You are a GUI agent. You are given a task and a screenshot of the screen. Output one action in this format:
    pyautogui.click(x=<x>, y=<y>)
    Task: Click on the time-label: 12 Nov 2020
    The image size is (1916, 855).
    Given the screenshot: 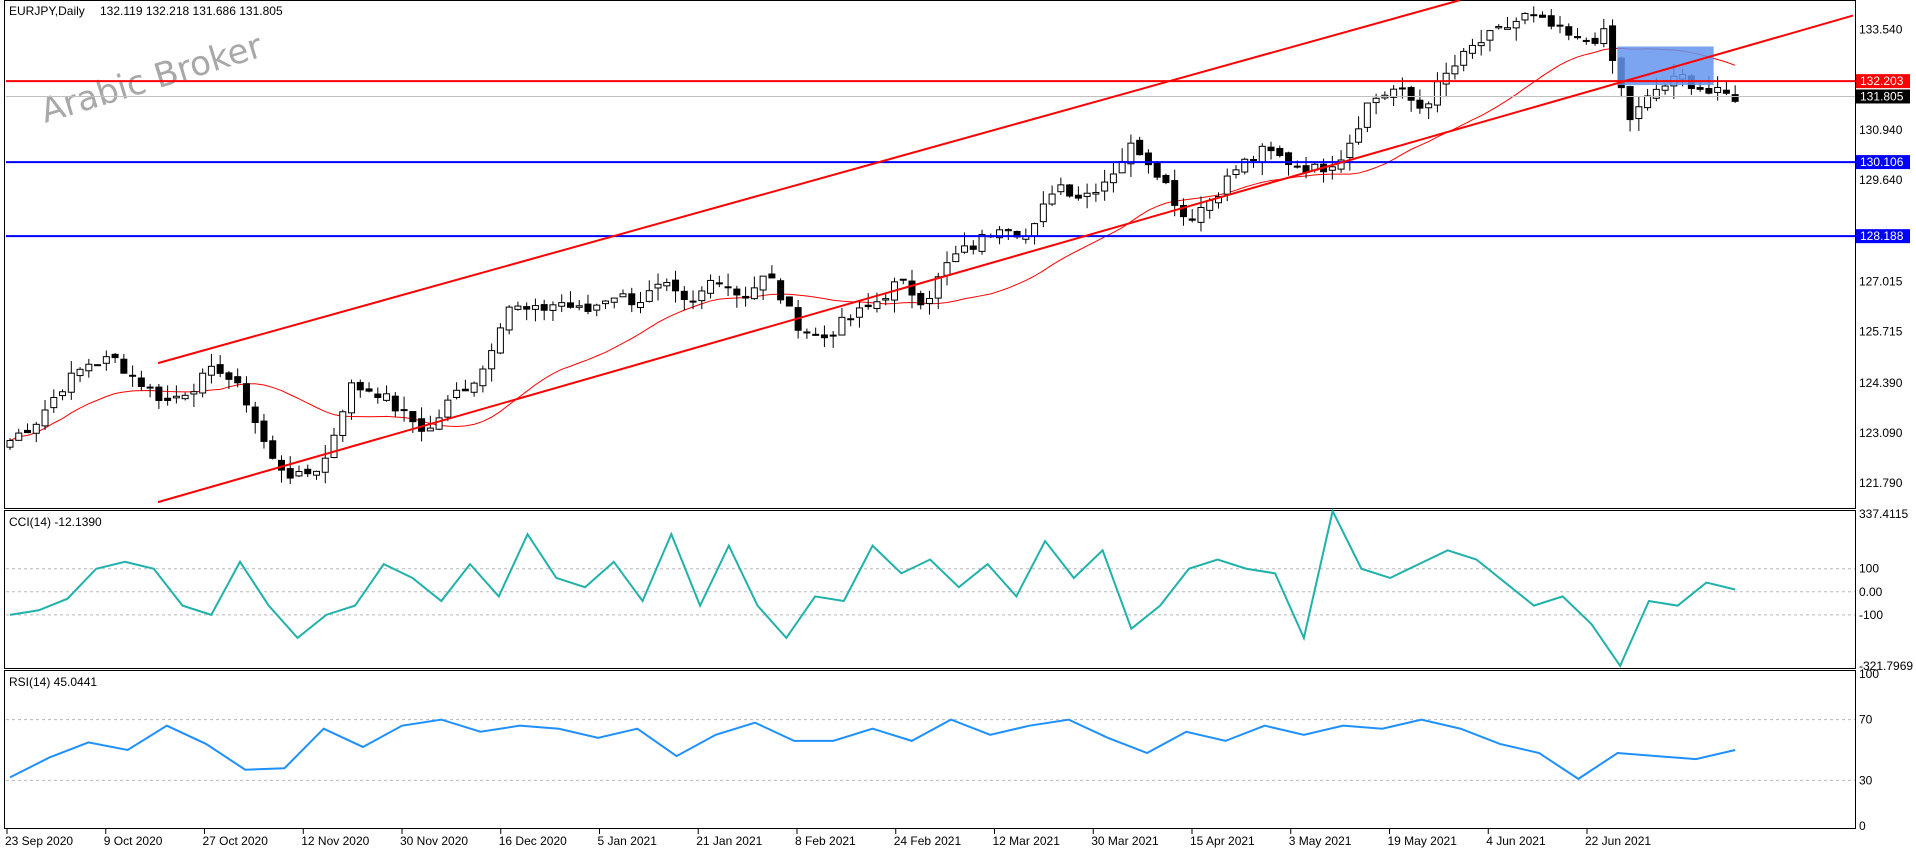 What is the action you would take?
    pyautogui.click(x=335, y=841)
    